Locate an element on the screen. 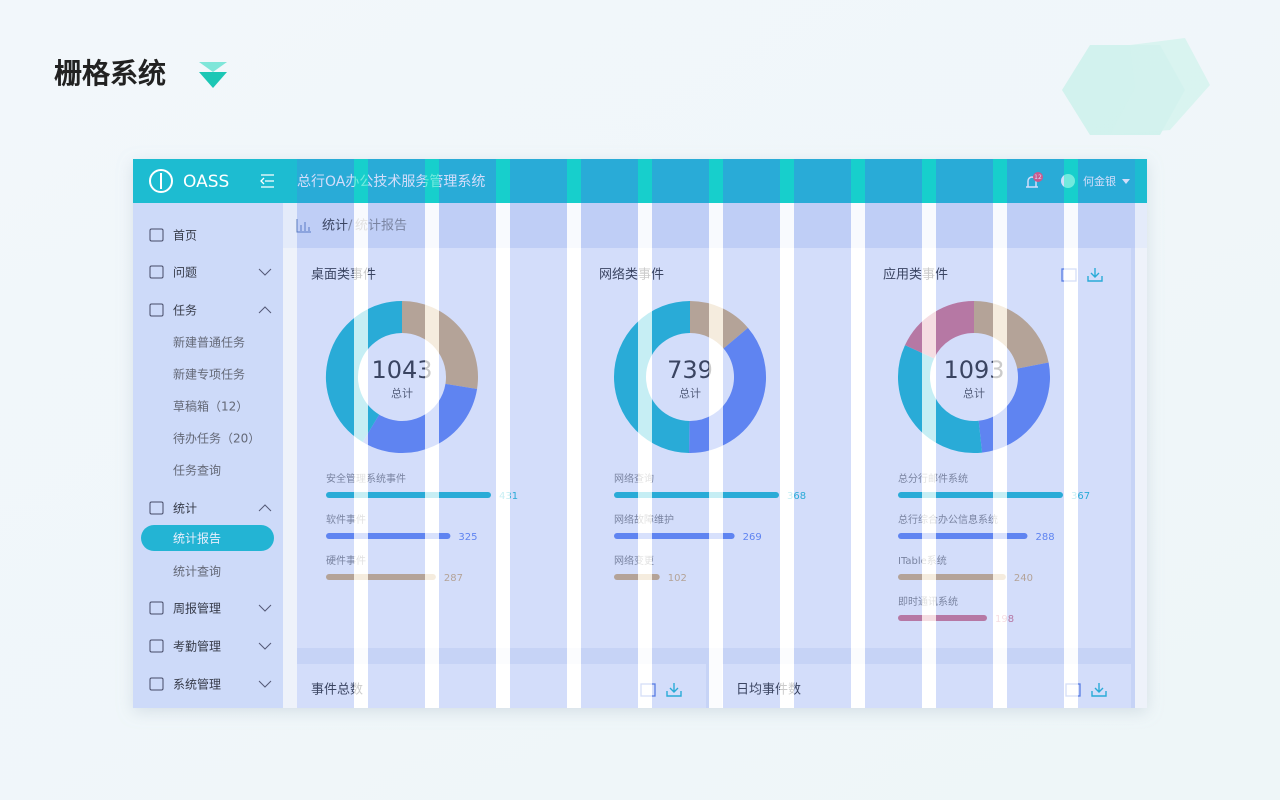 The image size is (1280, 804). legend-value: 288 is located at coordinates (1044, 537).